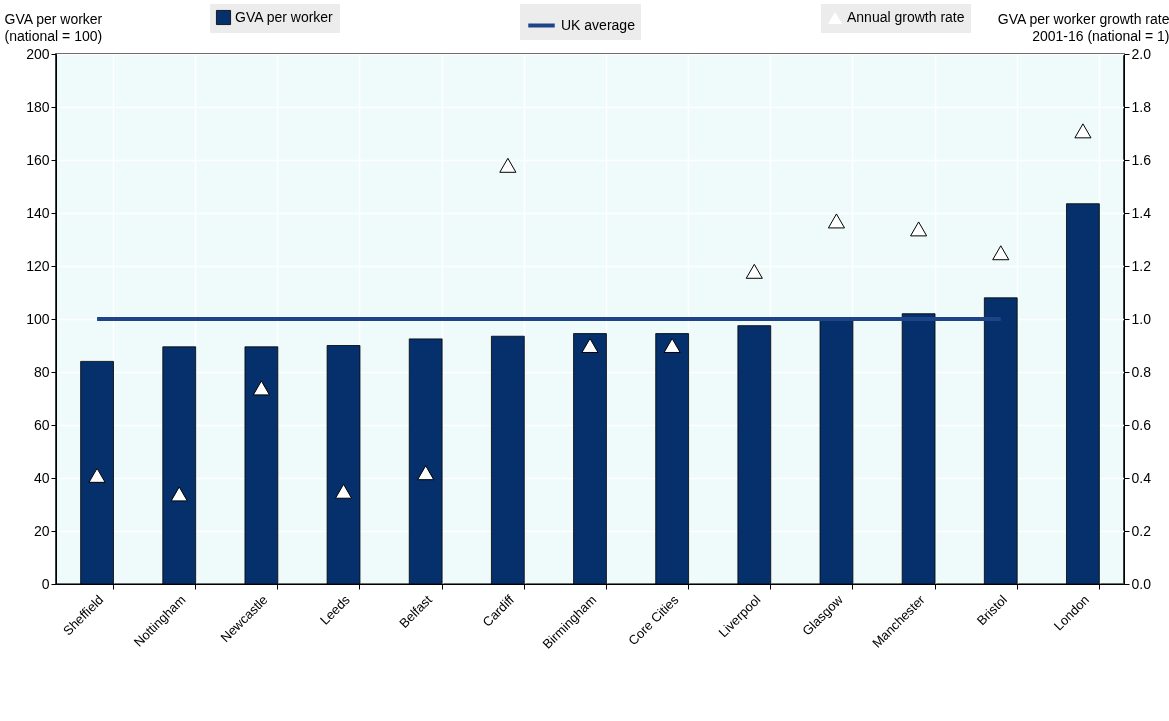 This screenshot has width=1169, height=721. What do you see at coordinates (1141, 477) in the screenshot?
I see `y2-tick-label: 0.4` at bounding box center [1141, 477].